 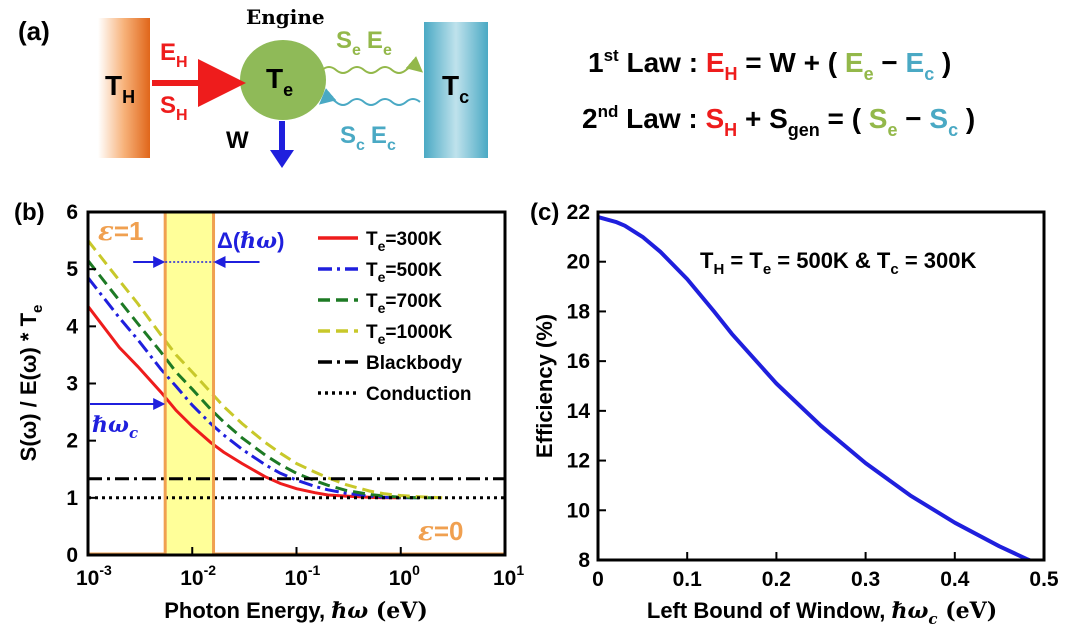 I want to click on panel-b-legend-label-2: Te=700K, so click(x=404, y=303).